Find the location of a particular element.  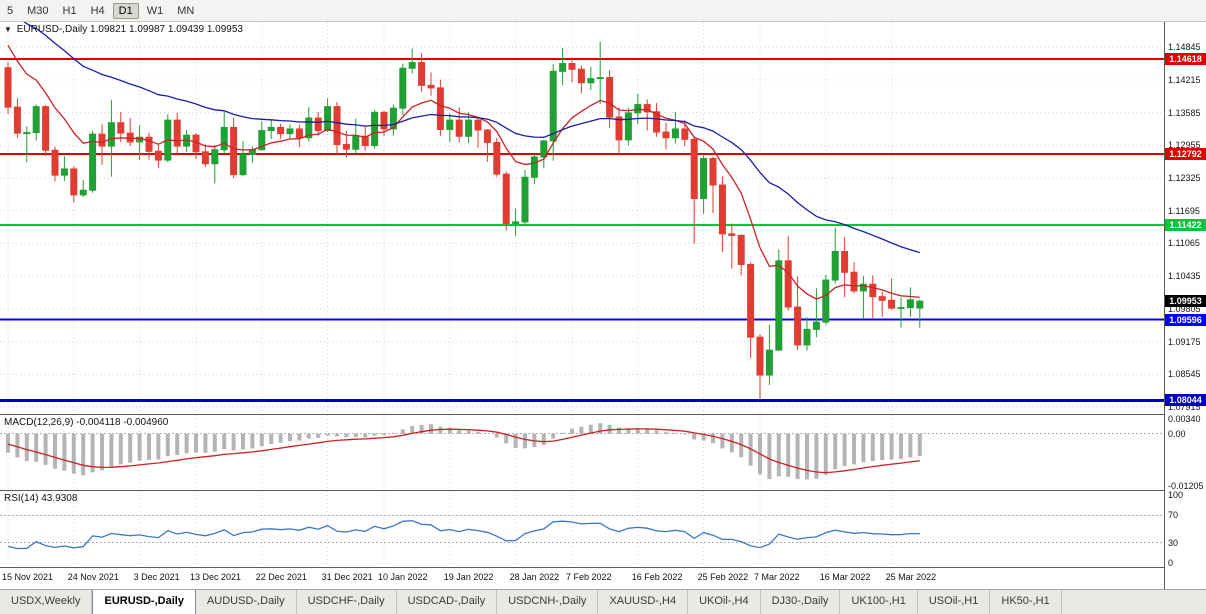

chart-ohlc-values: 1.09821 1.09987 1.09439 1.09953 is located at coordinates (166, 29).